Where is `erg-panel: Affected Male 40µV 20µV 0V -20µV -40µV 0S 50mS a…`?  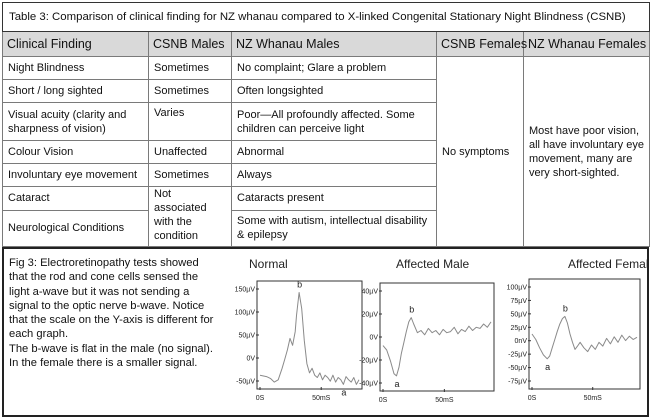 erg-panel: Affected Male 40µV 20µV 0V -20µV -40µV 0S 50mS a… is located at coordinates (427, 330).